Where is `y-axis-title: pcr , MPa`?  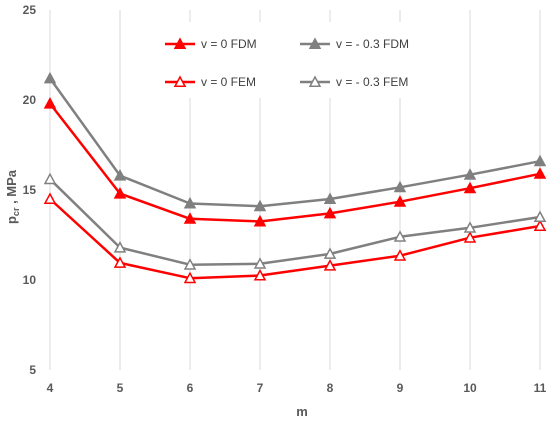
y-axis-title: pcr , MPa is located at coordinates (12, 196).